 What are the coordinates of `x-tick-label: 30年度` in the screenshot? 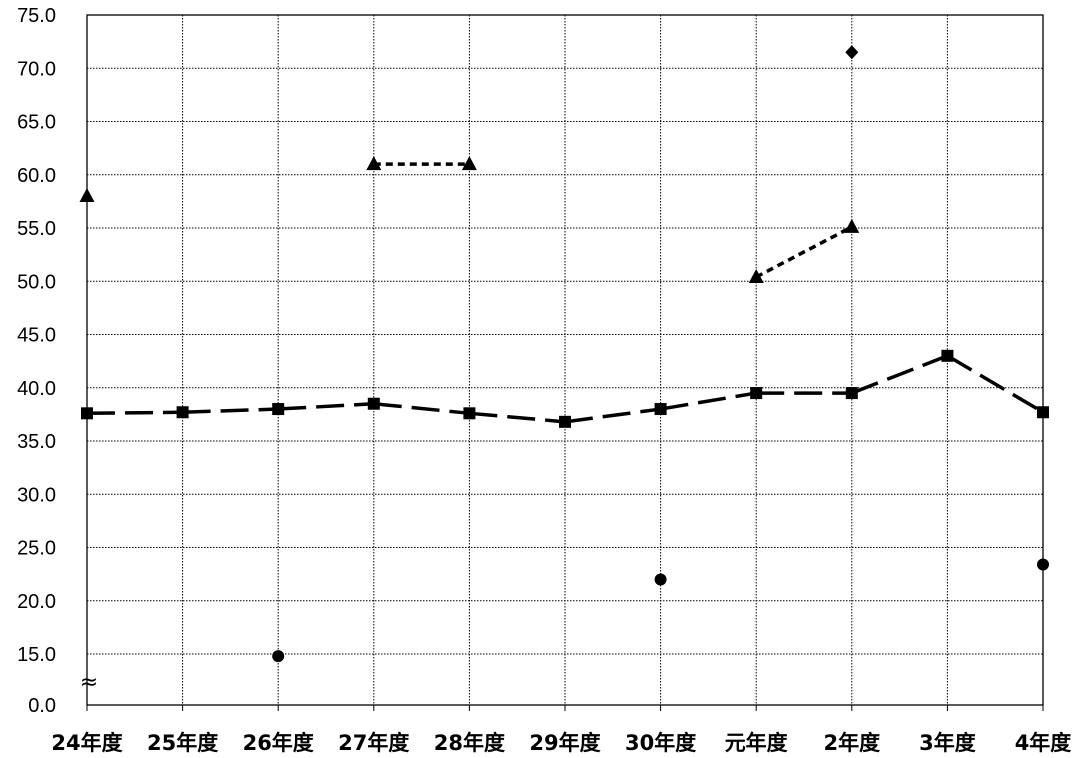 It's located at (660, 743).